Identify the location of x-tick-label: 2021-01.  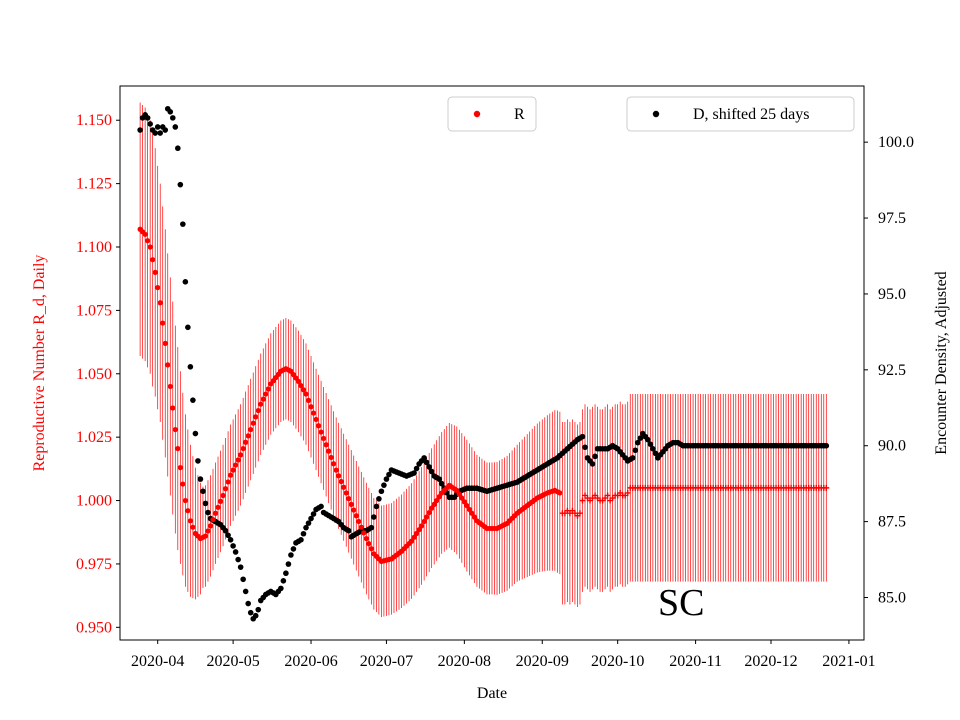
(848, 661).